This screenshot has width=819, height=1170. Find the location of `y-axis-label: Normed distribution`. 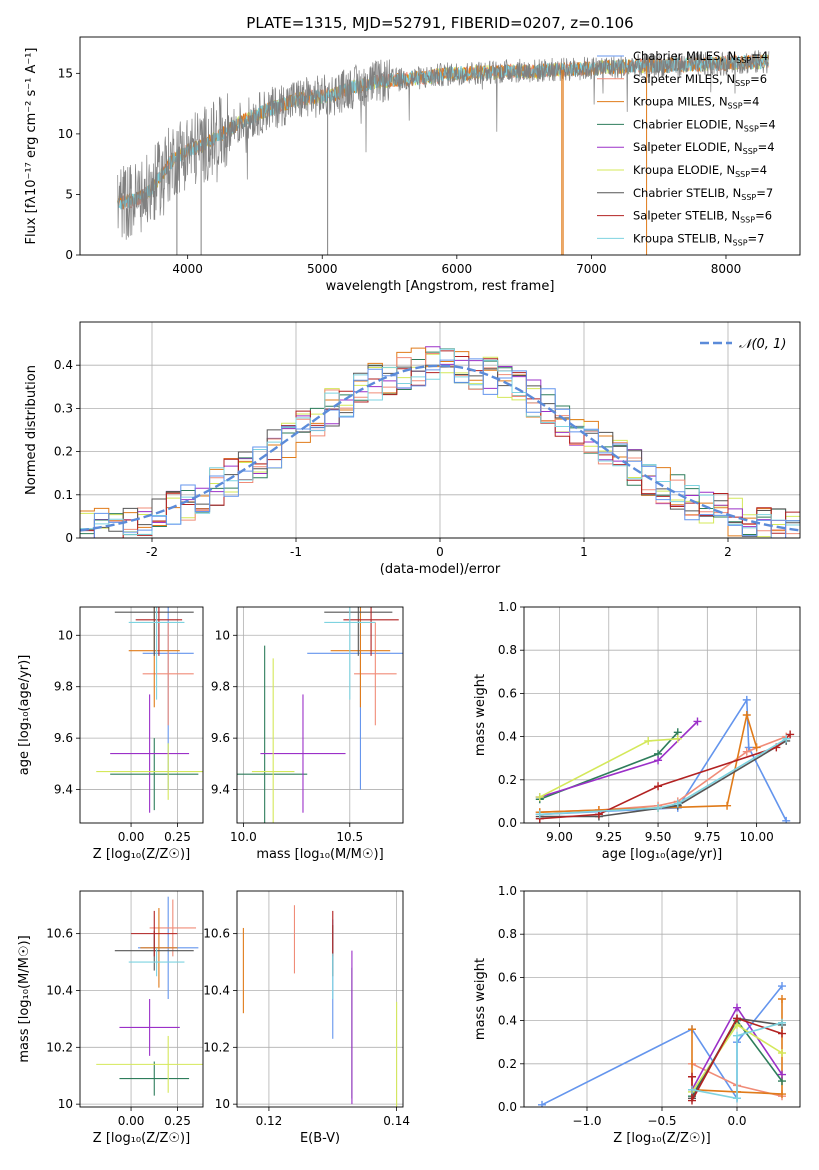

y-axis-label: Normed distribution is located at coordinates (31, 430).